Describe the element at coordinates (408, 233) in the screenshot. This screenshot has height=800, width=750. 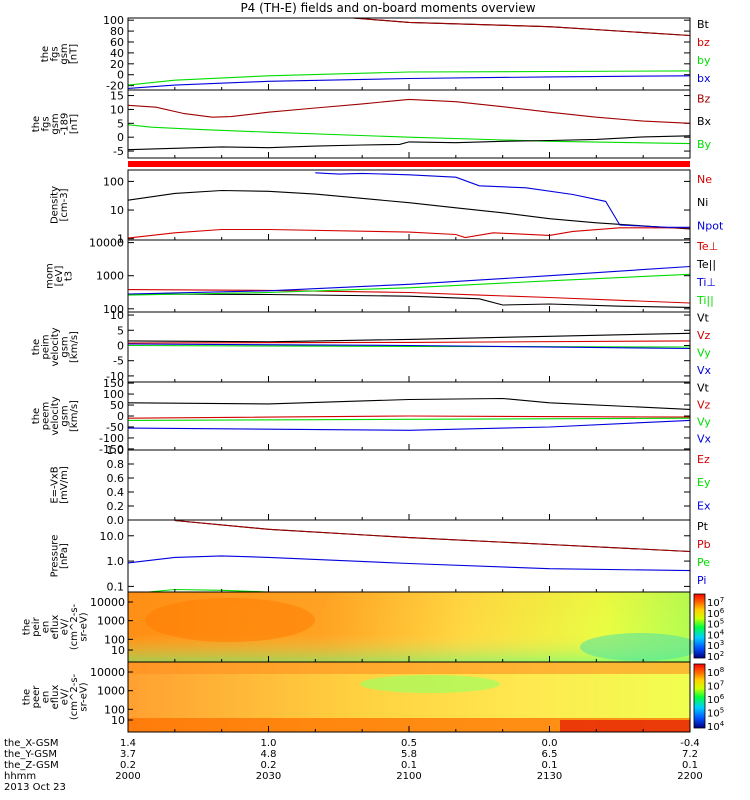
I see `series-Ne` at that location.